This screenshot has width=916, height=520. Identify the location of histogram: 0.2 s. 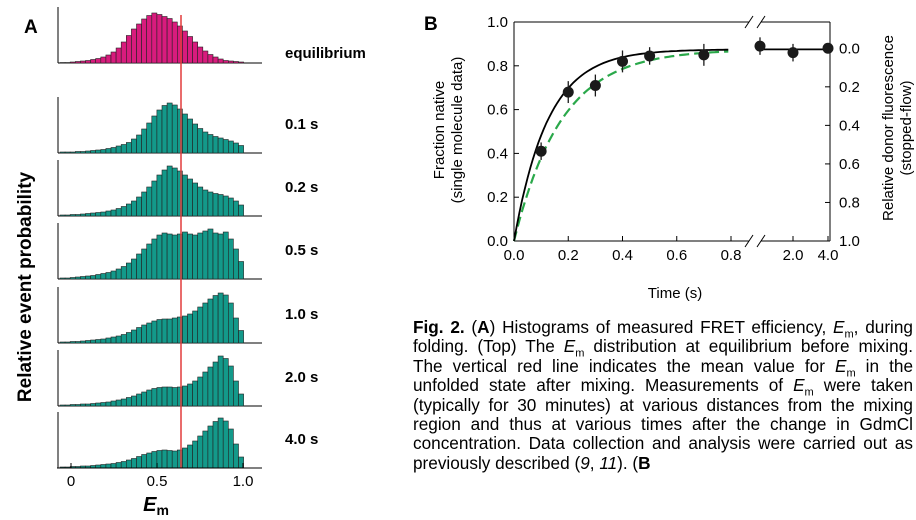
(187, 188).